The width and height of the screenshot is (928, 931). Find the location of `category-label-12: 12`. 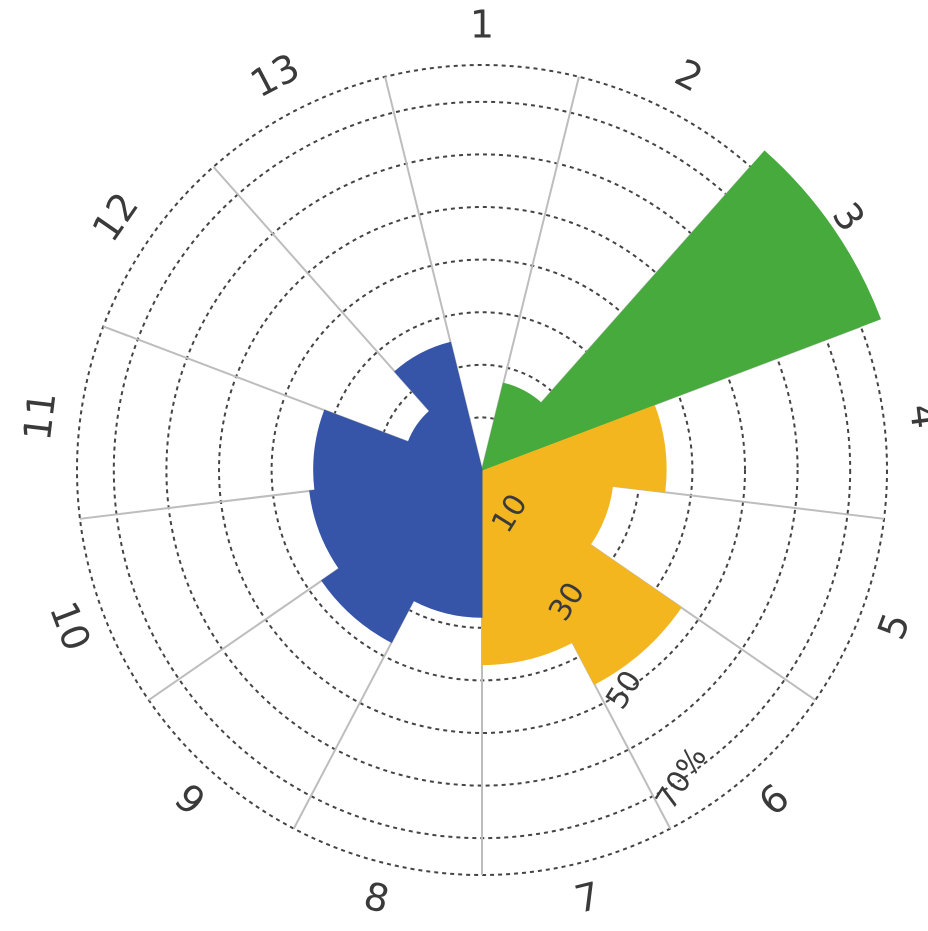

category-label-12: 12 is located at coordinates (116, 217).